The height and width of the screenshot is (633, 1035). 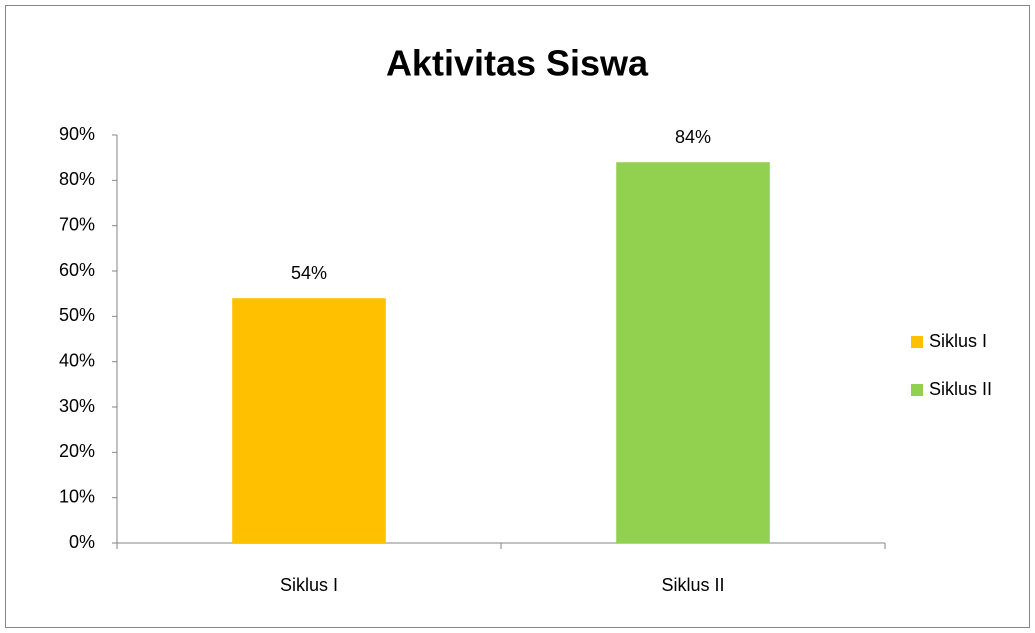 I want to click on x-tick-label: Siklus II, so click(x=692, y=585).